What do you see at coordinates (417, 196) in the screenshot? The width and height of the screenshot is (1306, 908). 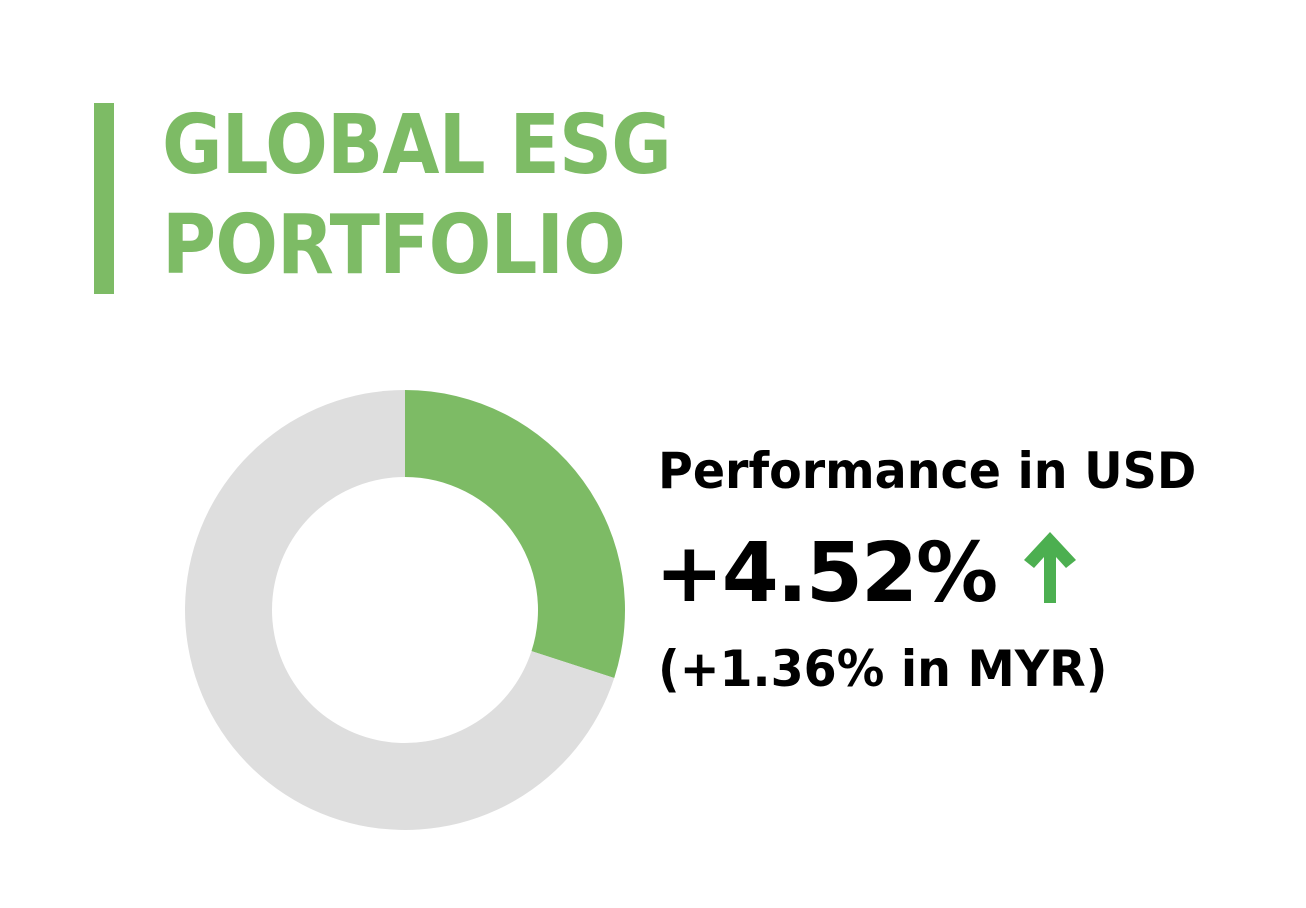 I see `page-title: GLOBAL ESG PORTFOLIO` at bounding box center [417, 196].